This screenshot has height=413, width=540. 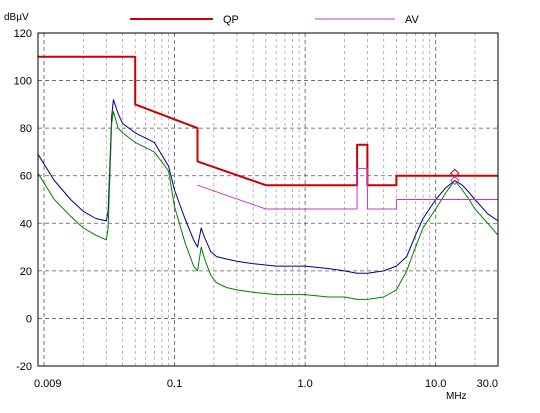 What do you see at coordinates (26, 177) in the screenshot?
I see `y-tick-label: 60` at bounding box center [26, 177].